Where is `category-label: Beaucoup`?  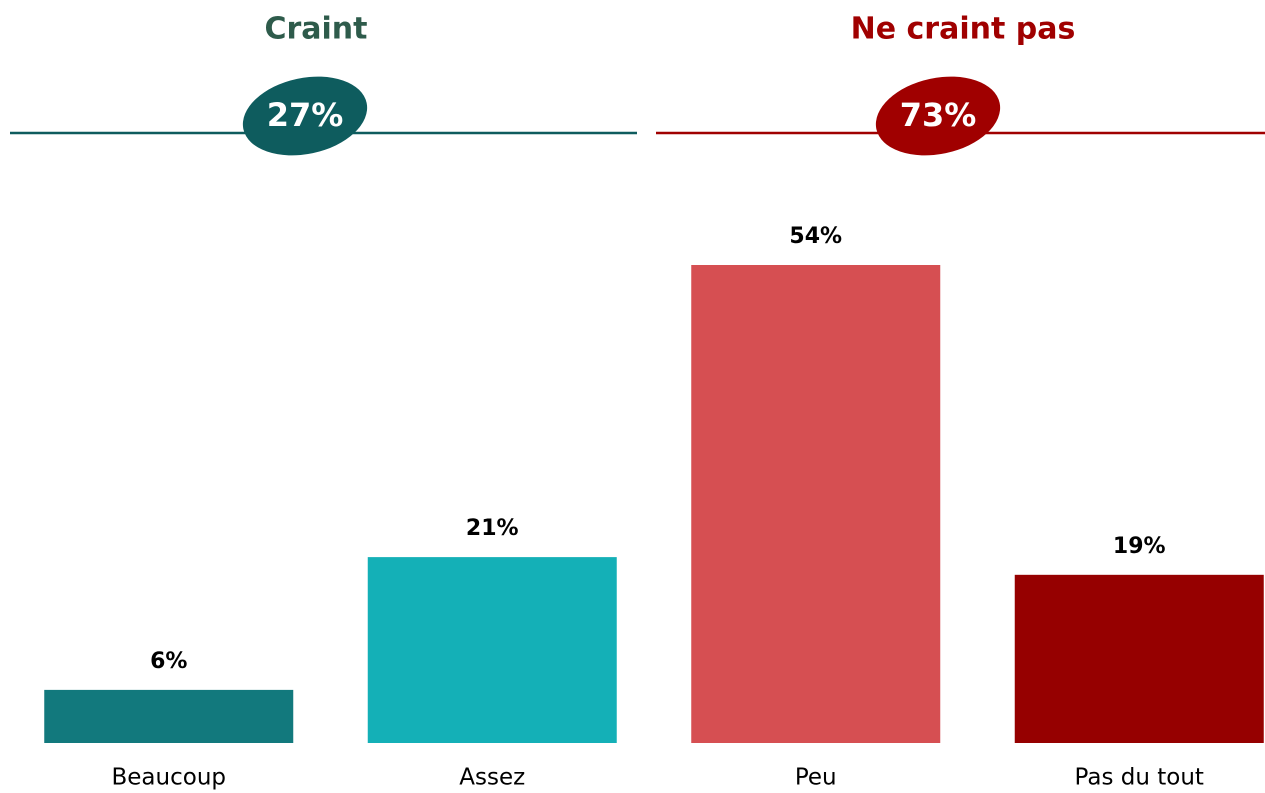 category-label: Beaucoup is located at coordinates (169, 778).